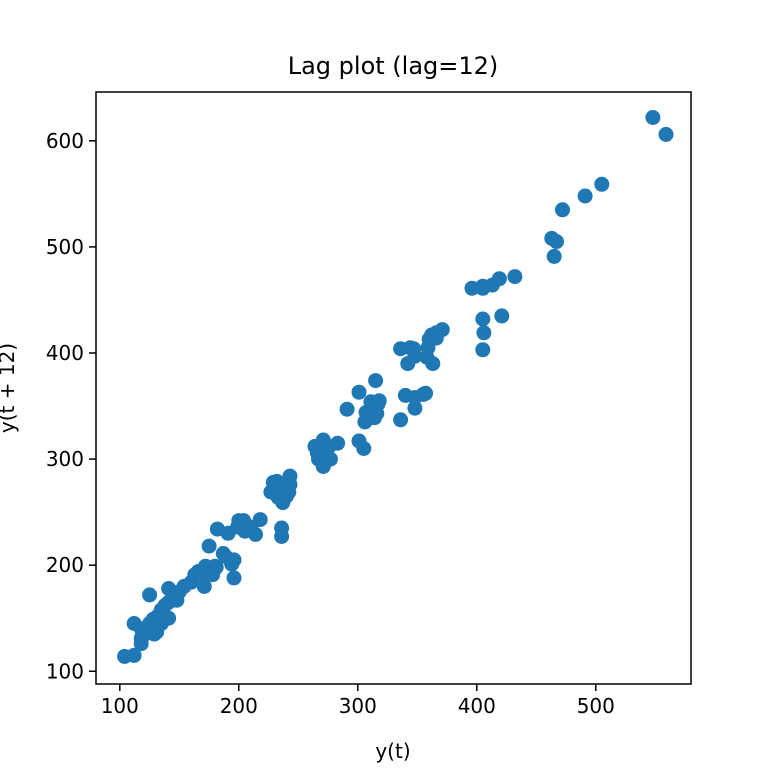 The width and height of the screenshot is (768, 768). I want to click on y-tick-label-3: 400, so click(65, 353).